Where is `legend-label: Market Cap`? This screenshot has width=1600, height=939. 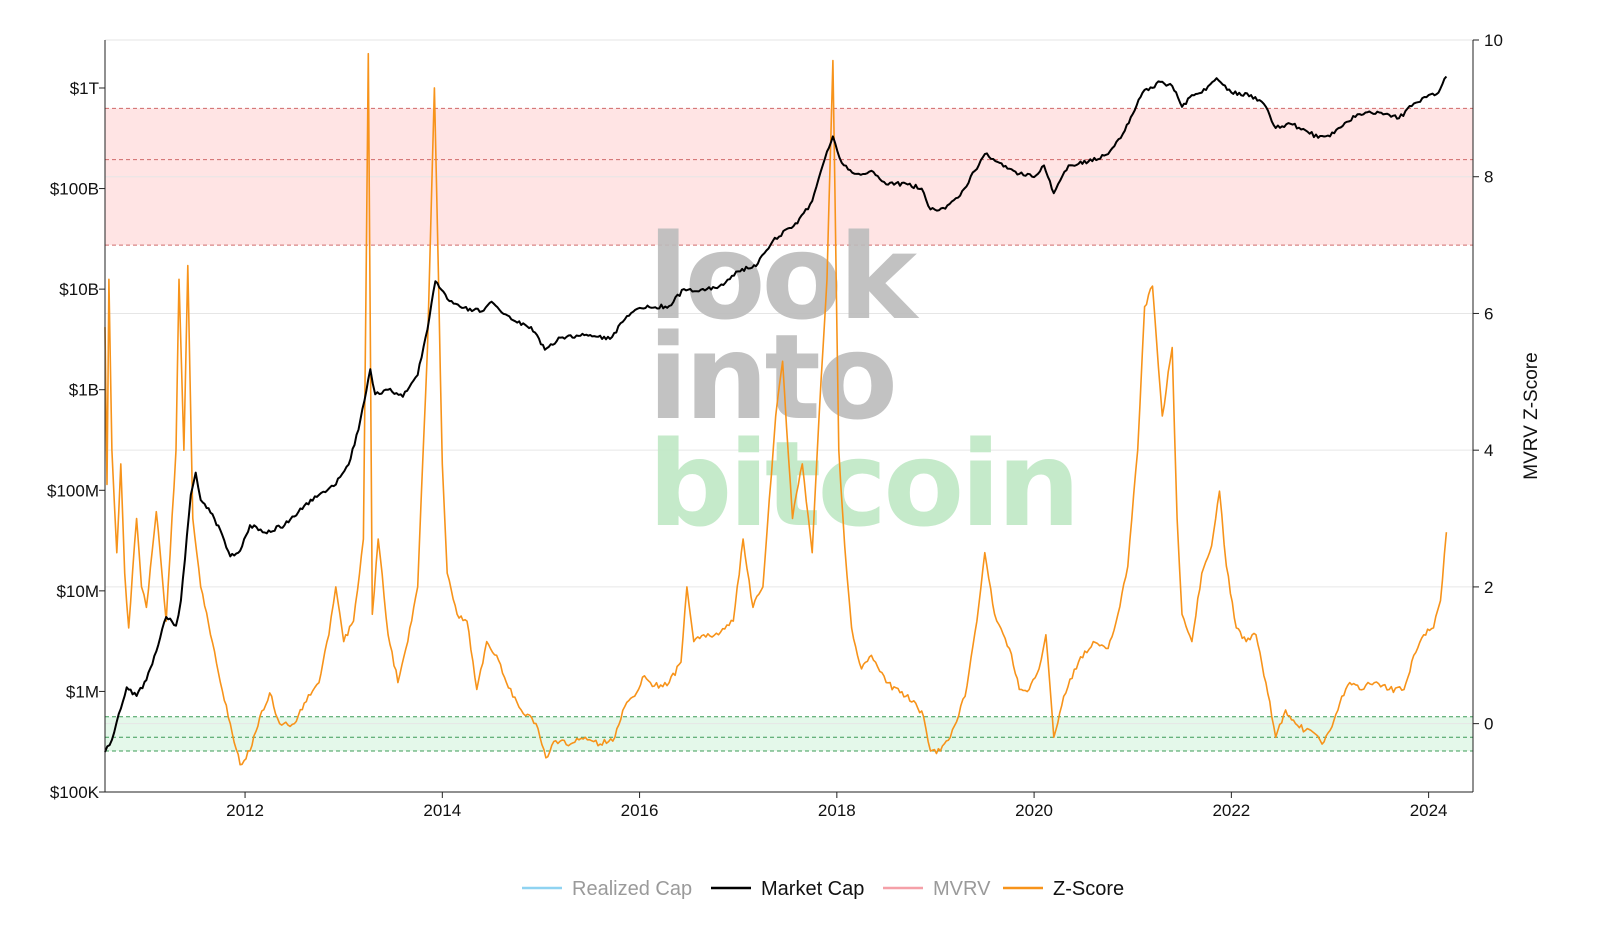
legend-label: Market Cap is located at coordinates (812, 889).